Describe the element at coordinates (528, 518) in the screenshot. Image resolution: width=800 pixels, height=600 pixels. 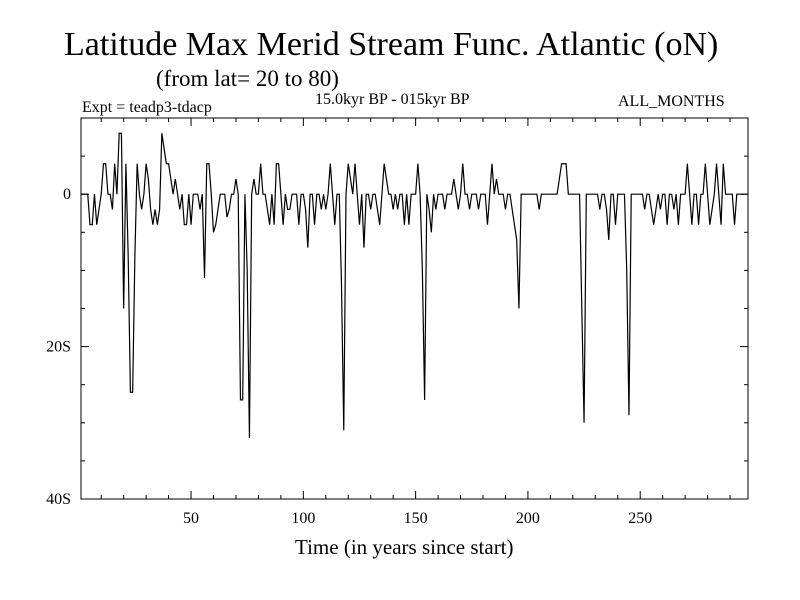
I see `x-tick-label: 200` at that location.